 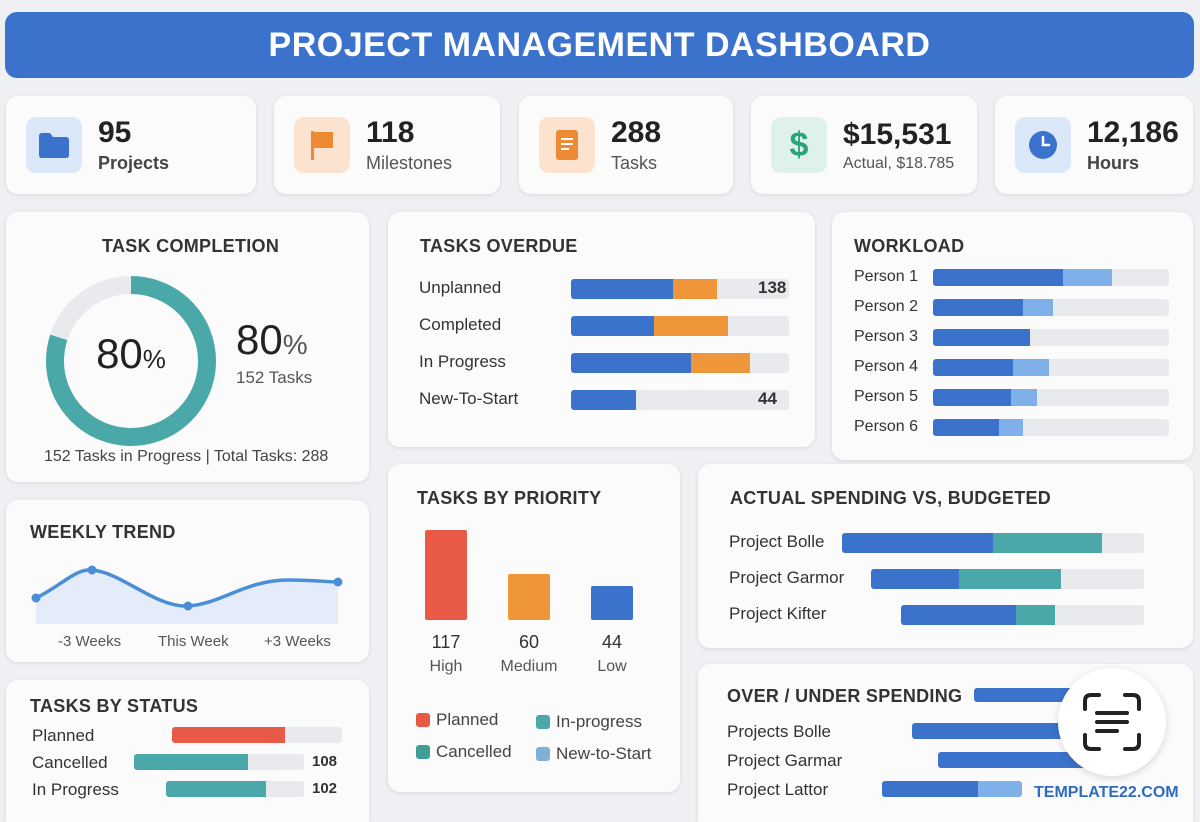 I want to click on priority-label: Medium, so click(x=529, y=666).